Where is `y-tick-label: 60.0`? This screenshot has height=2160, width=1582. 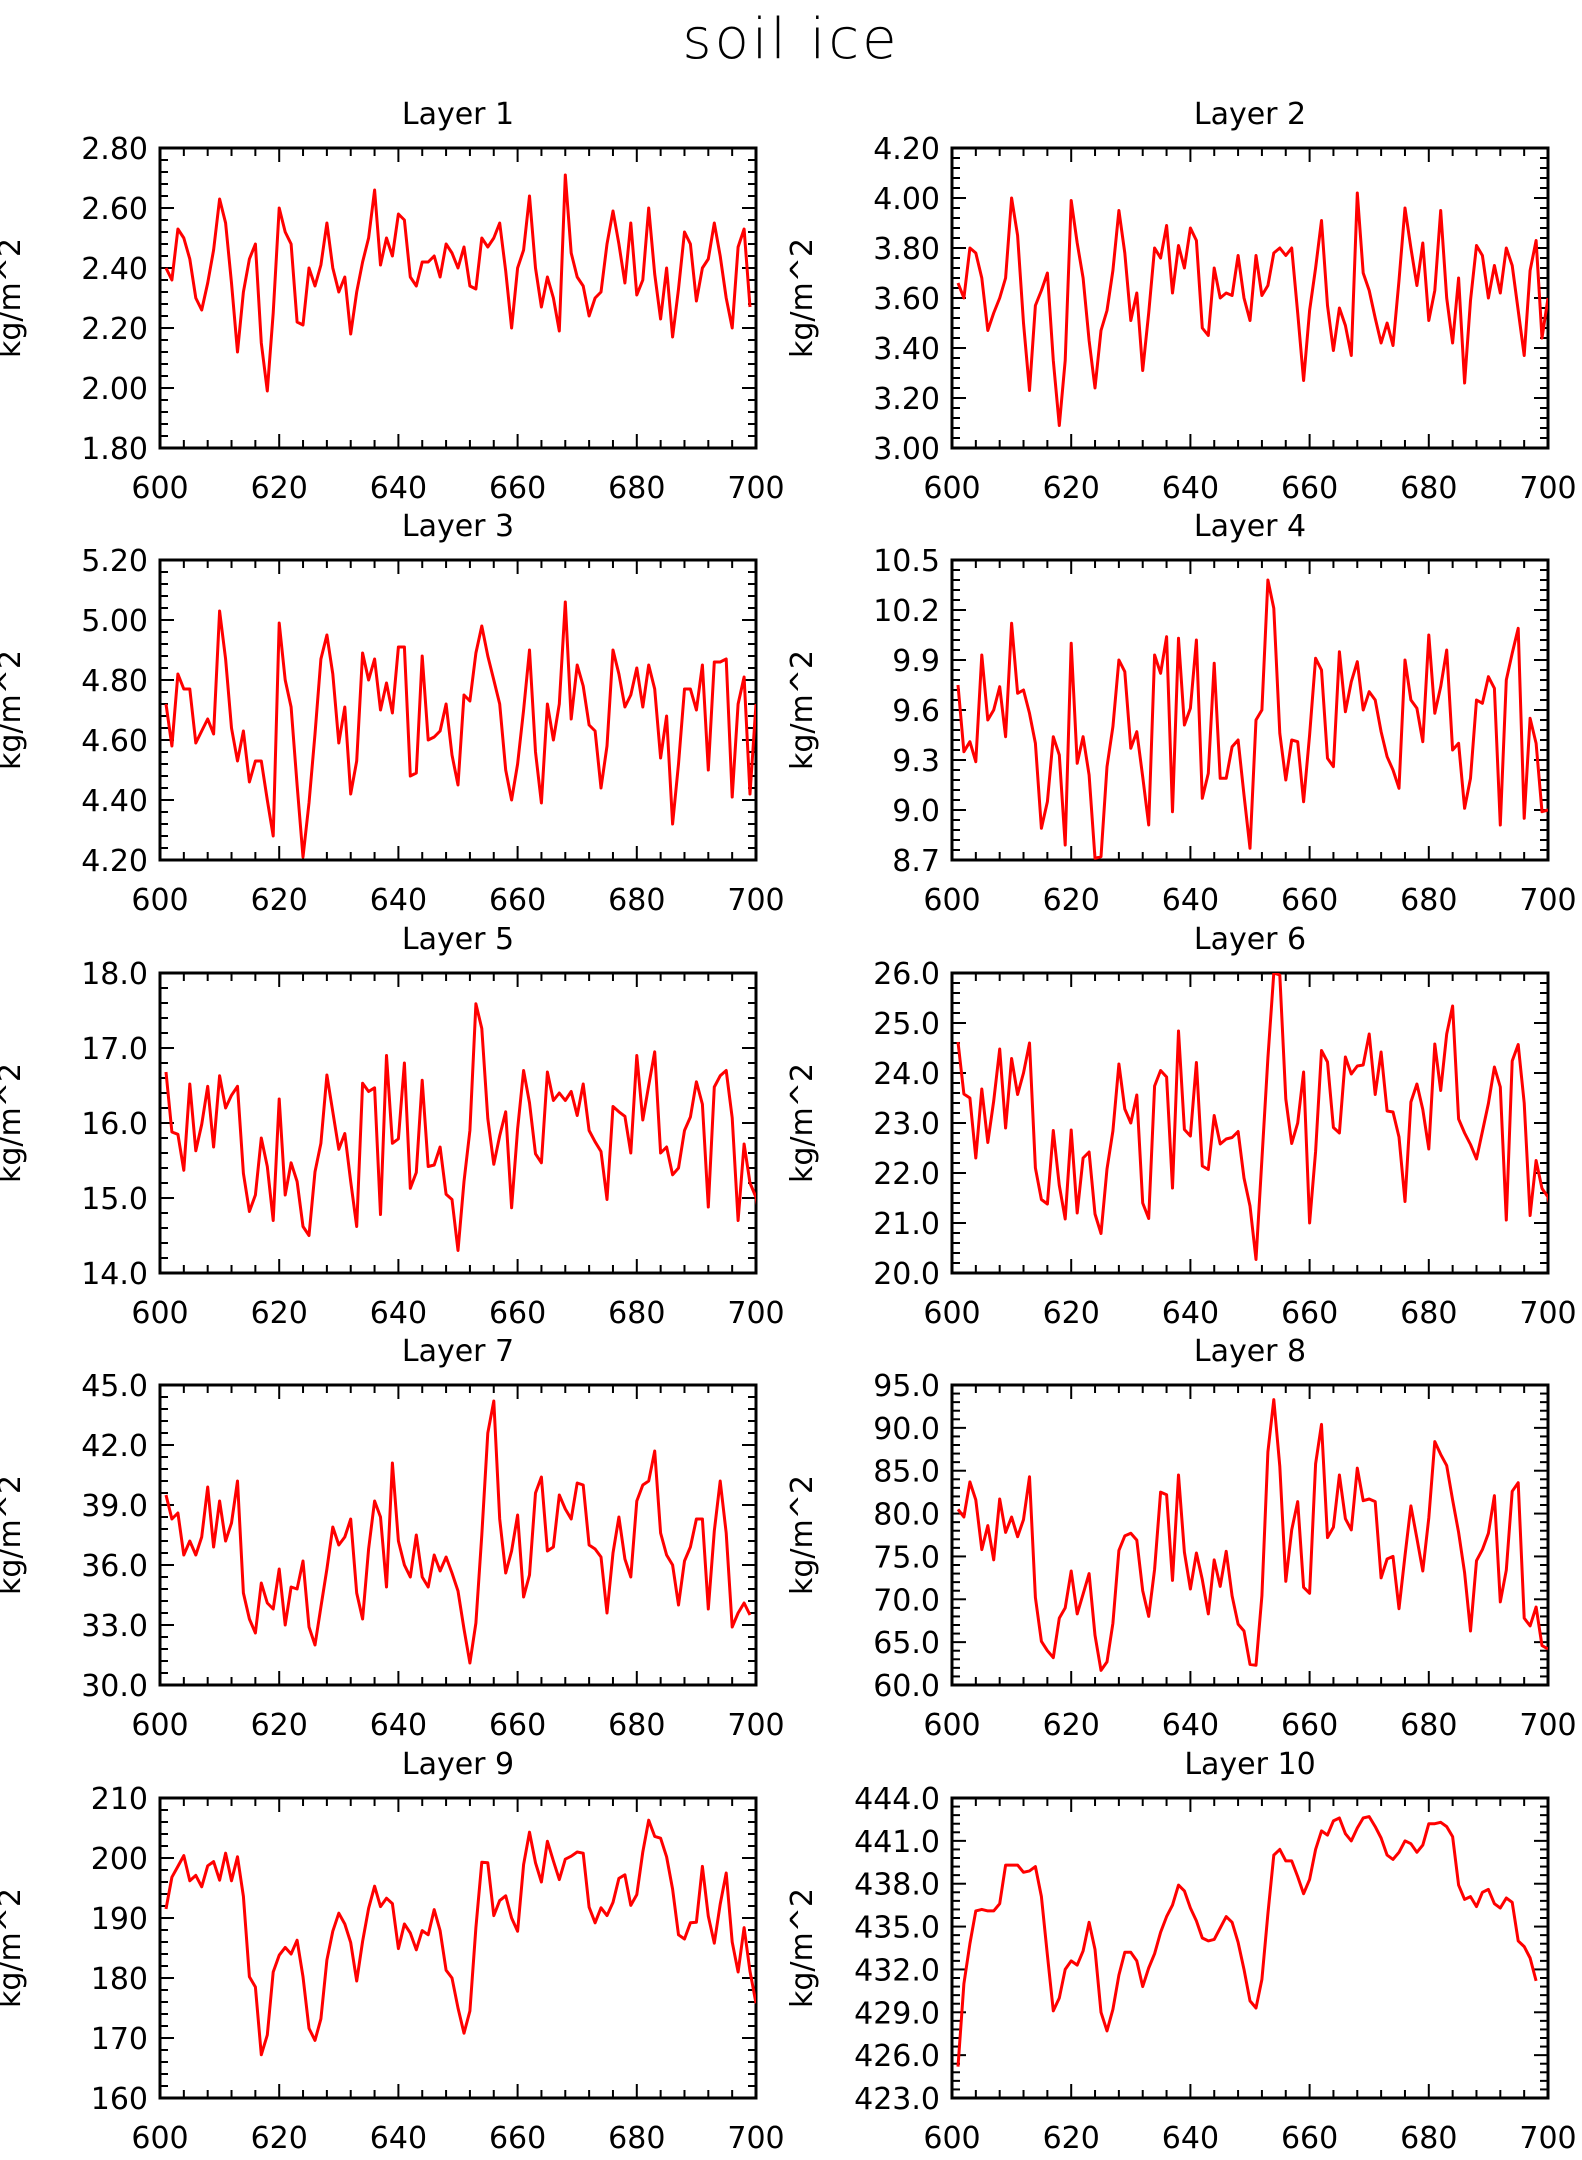
y-tick-label: 60.0 is located at coordinates (906, 1686).